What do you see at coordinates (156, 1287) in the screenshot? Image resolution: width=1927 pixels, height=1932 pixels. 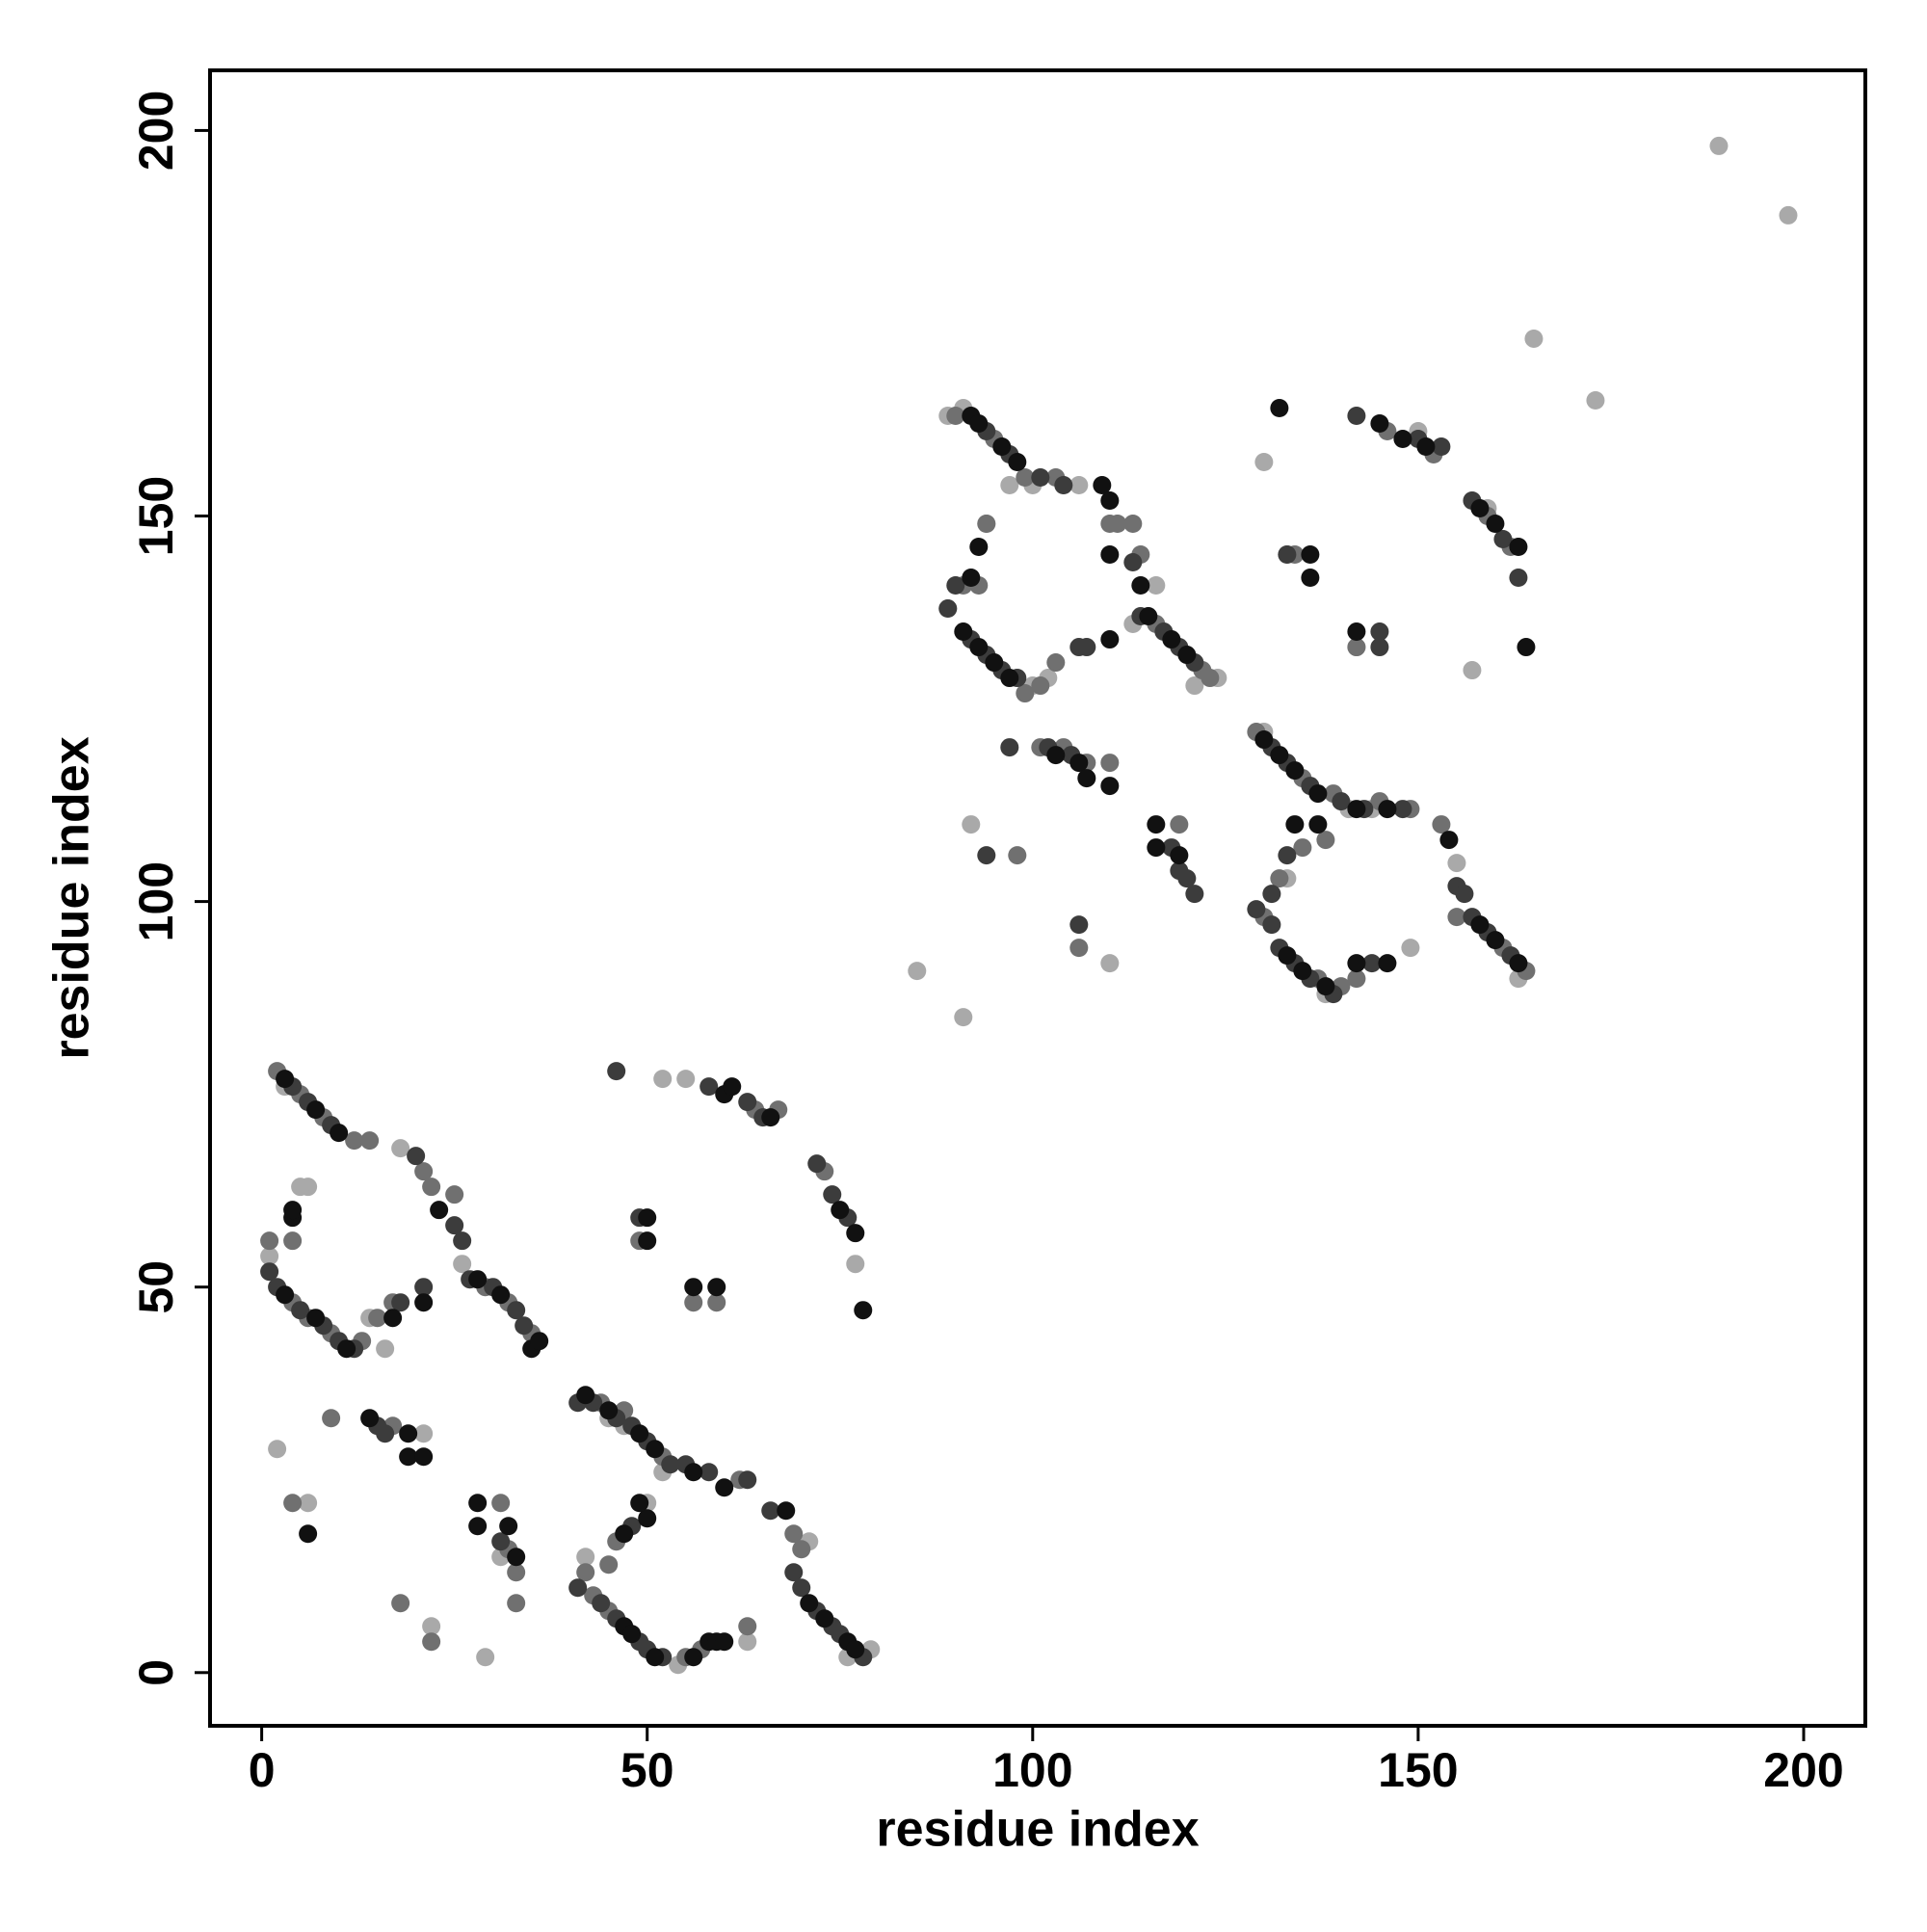 I see `y-tick-label: 50` at bounding box center [156, 1287].